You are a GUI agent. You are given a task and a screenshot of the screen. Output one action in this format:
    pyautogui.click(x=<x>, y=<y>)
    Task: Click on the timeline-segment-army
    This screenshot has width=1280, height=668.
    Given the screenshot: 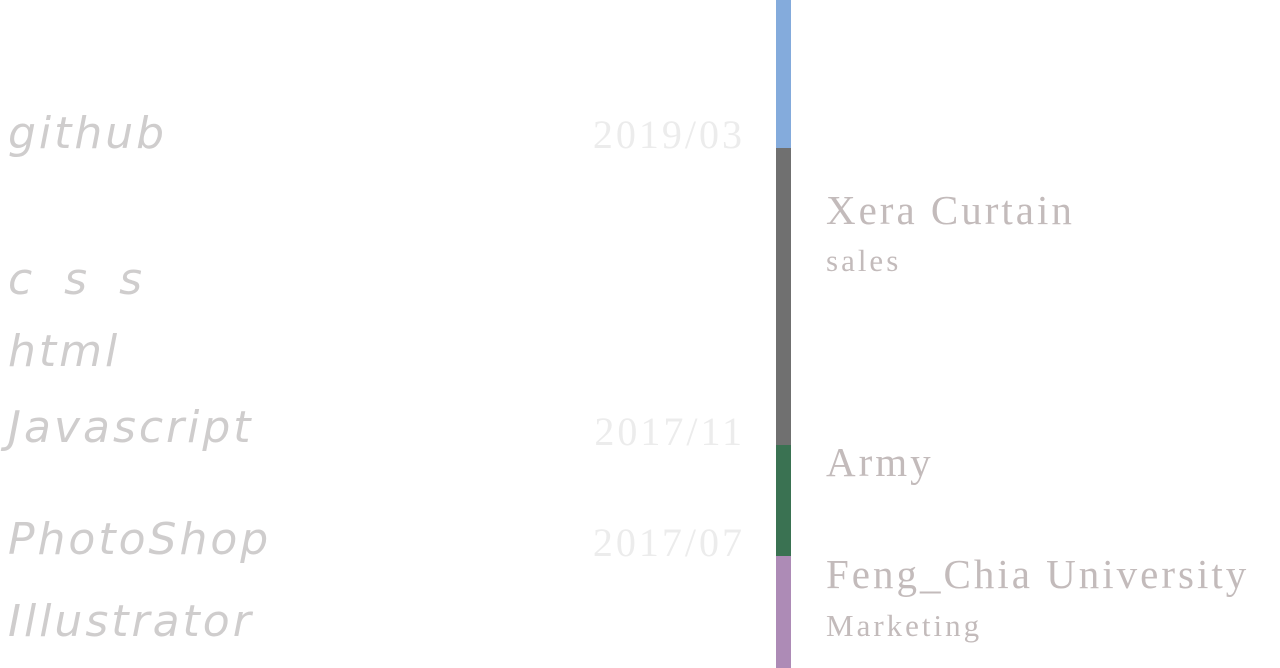 What is the action you would take?
    pyautogui.click(x=783, y=500)
    